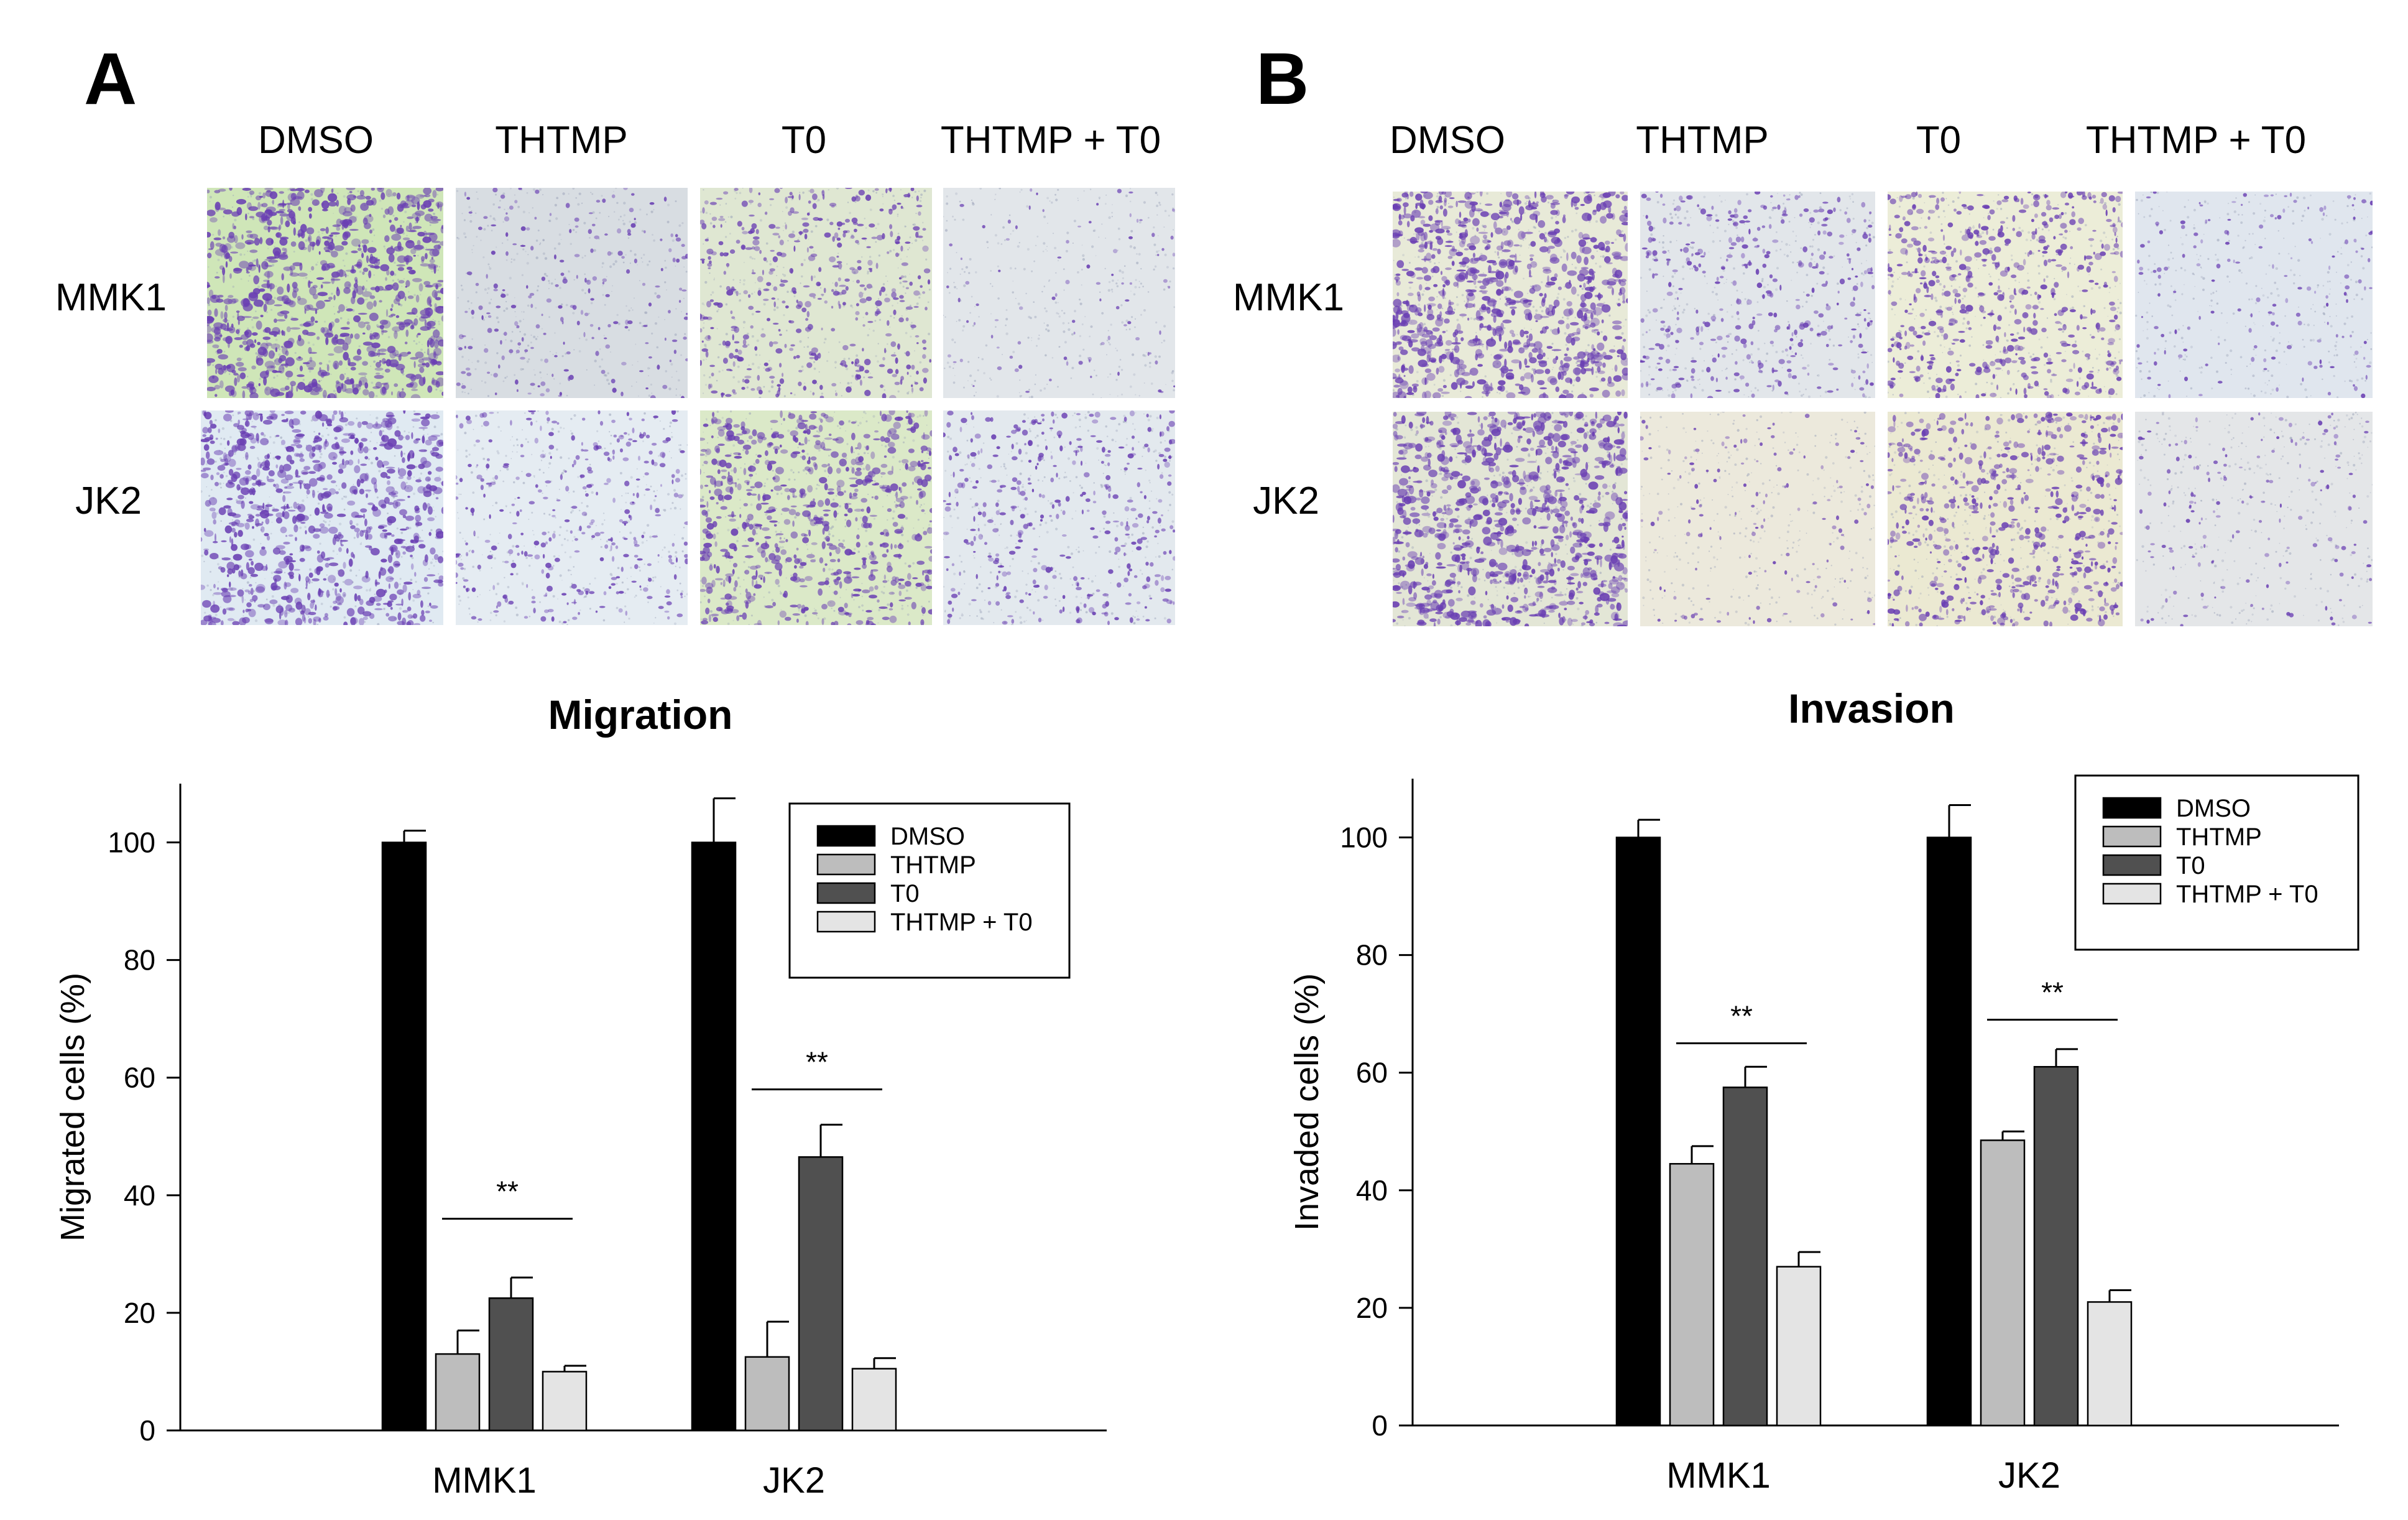  What do you see at coordinates (322, 517) in the screenshot?
I see `micrograph-a-r1-c0` at bounding box center [322, 517].